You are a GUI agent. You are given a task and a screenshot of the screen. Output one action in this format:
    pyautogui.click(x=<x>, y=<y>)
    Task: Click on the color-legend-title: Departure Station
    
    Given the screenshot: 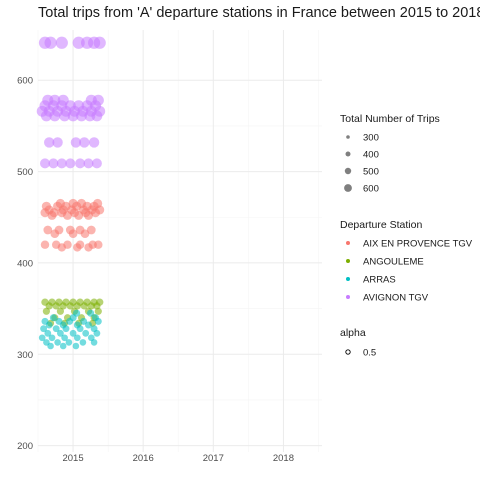 What is the action you would take?
    pyautogui.click(x=381, y=225)
    